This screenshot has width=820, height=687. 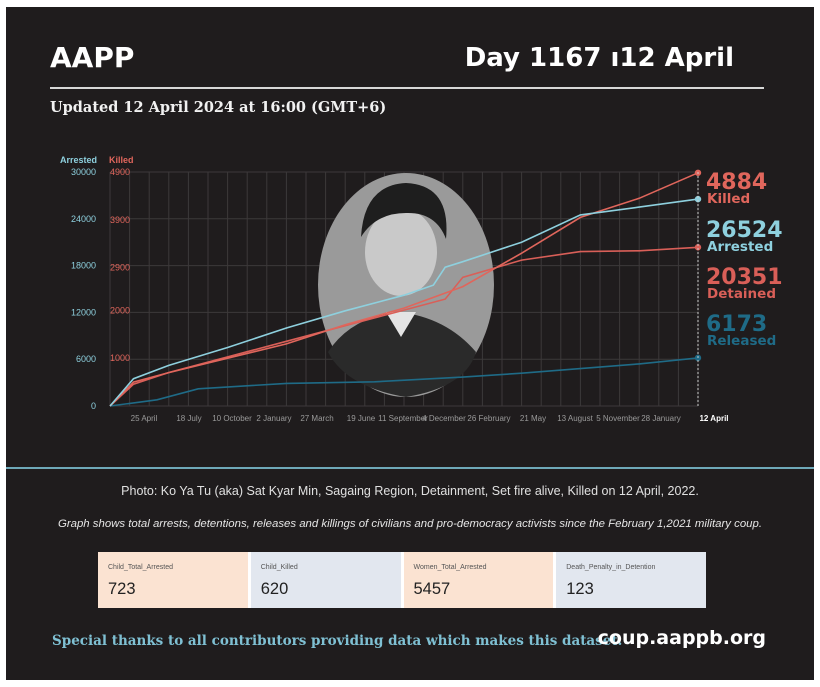 I want to click on stat-child-killed: Child_Killed 620, so click(x=327, y=580).